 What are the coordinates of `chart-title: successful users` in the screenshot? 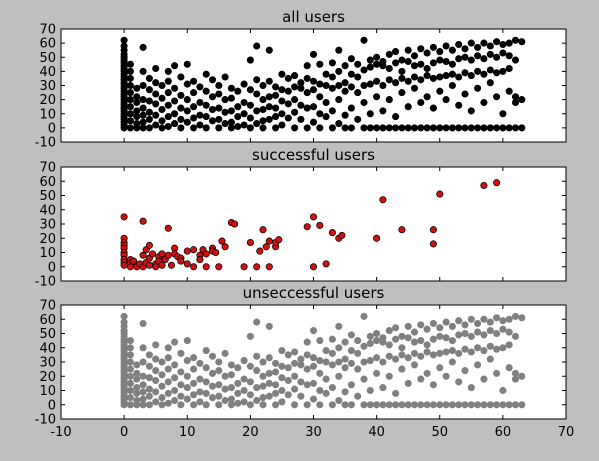 It's located at (313, 155).